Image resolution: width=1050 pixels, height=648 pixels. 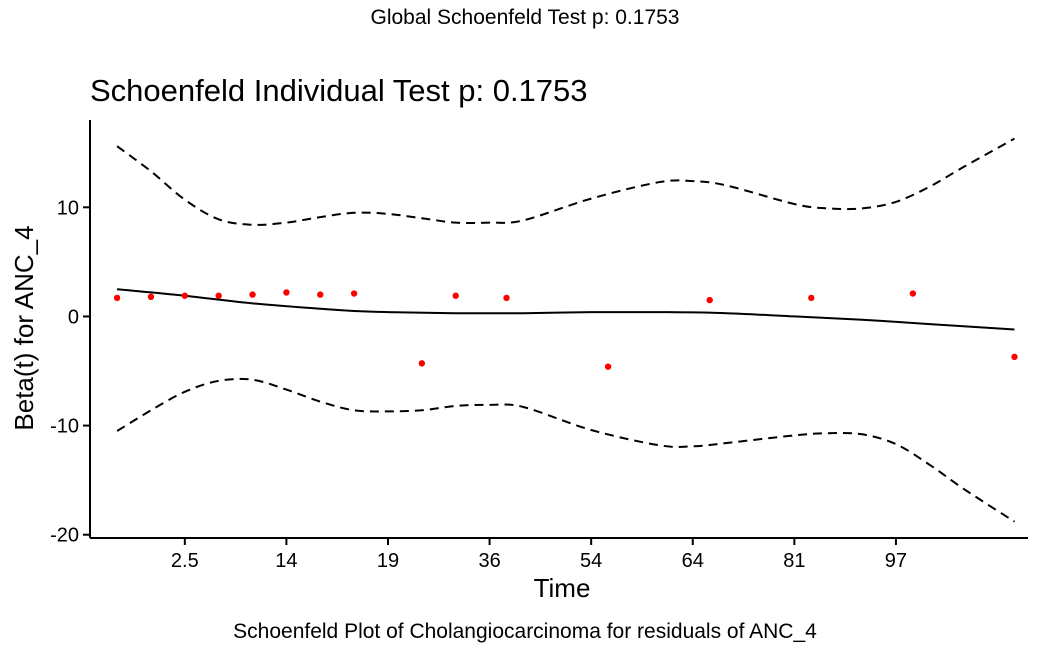 What do you see at coordinates (64, 427) in the screenshot?
I see `y-tick-label: -10` at bounding box center [64, 427].